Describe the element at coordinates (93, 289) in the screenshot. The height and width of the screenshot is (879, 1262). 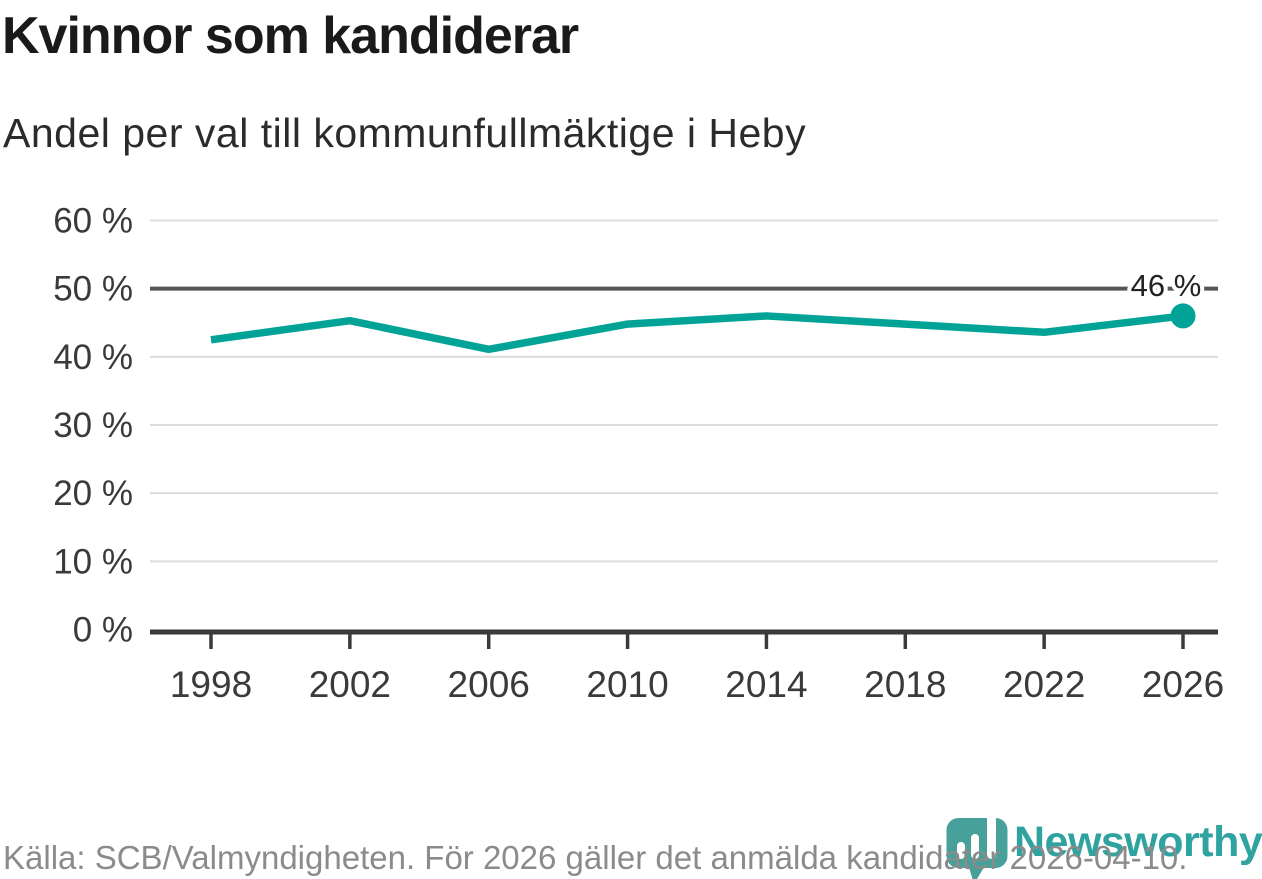
I see `y-tick-label: 50 %` at that location.